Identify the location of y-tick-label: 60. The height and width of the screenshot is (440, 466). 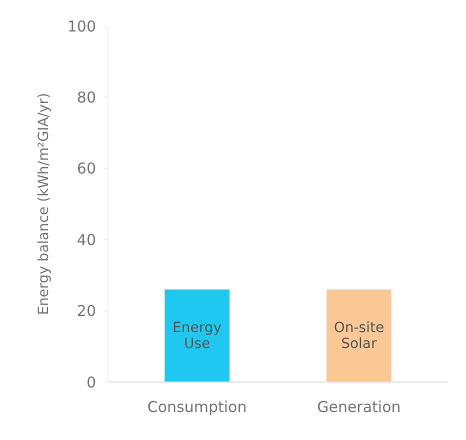
(86, 169).